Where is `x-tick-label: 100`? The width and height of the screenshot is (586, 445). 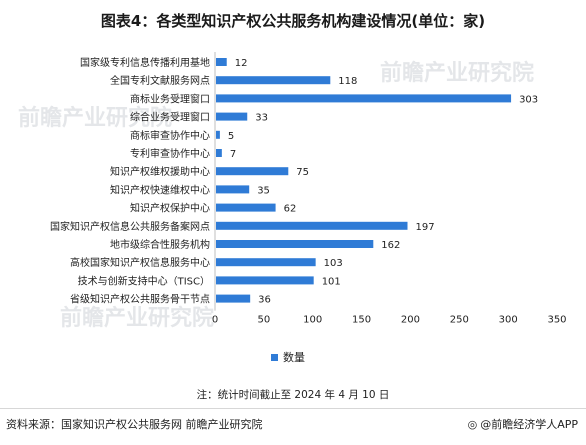 x-tick-label: 100 is located at coordinates (312, 320).